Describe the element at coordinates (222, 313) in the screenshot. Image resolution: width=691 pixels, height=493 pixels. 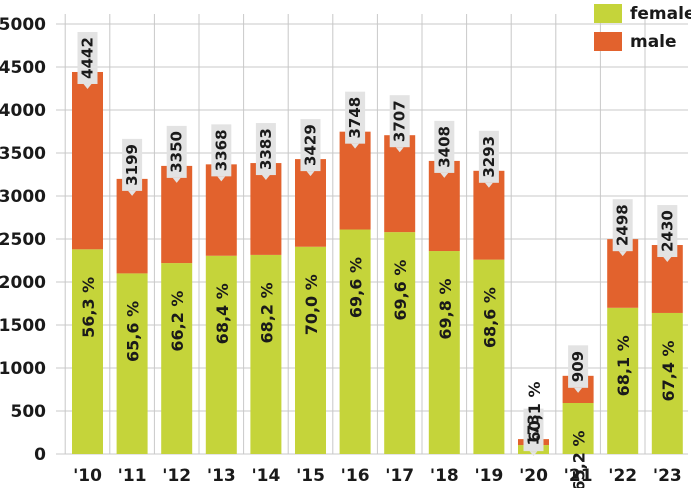
I see `female-share-label: 68,4 %` at that location.